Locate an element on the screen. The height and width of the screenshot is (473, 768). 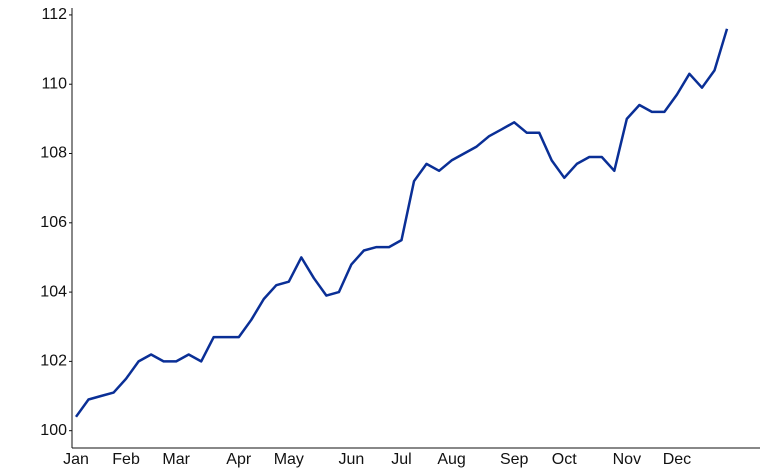
x-tick-label: Jan is located at coordinates (76, 459).